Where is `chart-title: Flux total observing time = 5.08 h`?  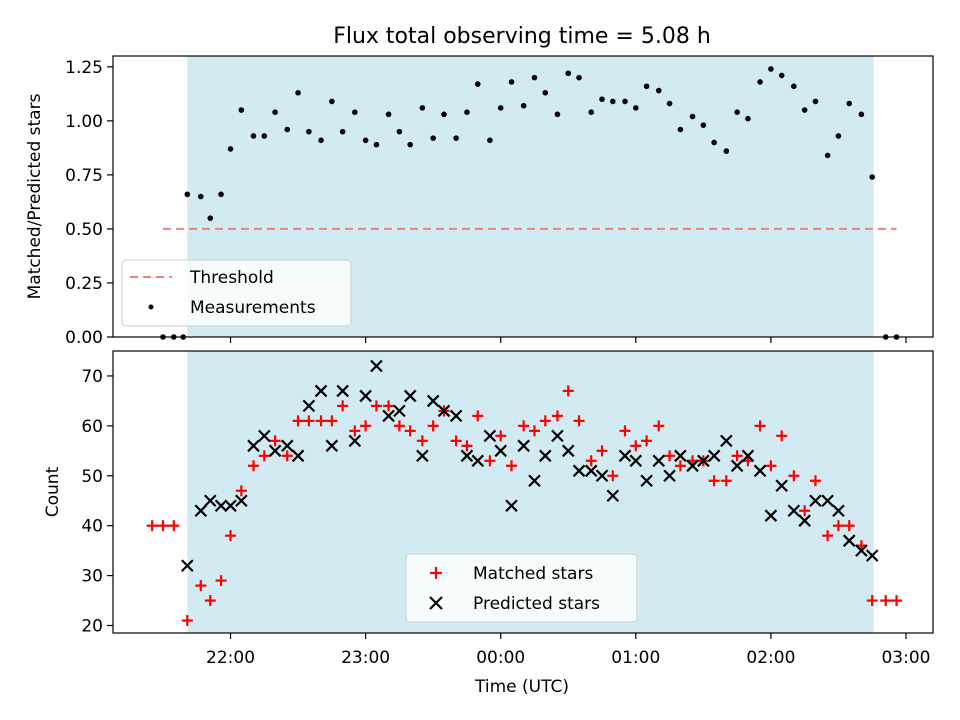 chart-title: Flux total observing time = 5.08 h is located at coordinates (522, 36).